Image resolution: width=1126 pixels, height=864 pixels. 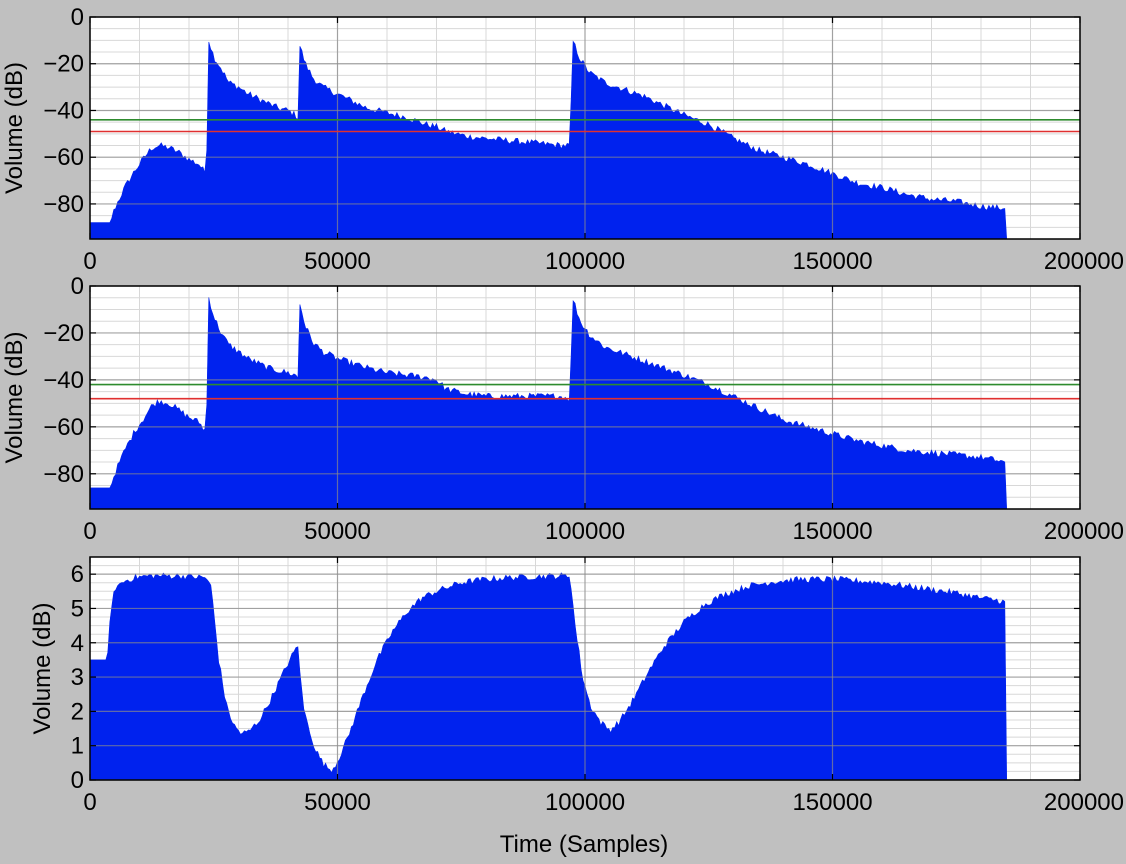 I want to click on y-tick-label: 2, so click(x=77, y=711).